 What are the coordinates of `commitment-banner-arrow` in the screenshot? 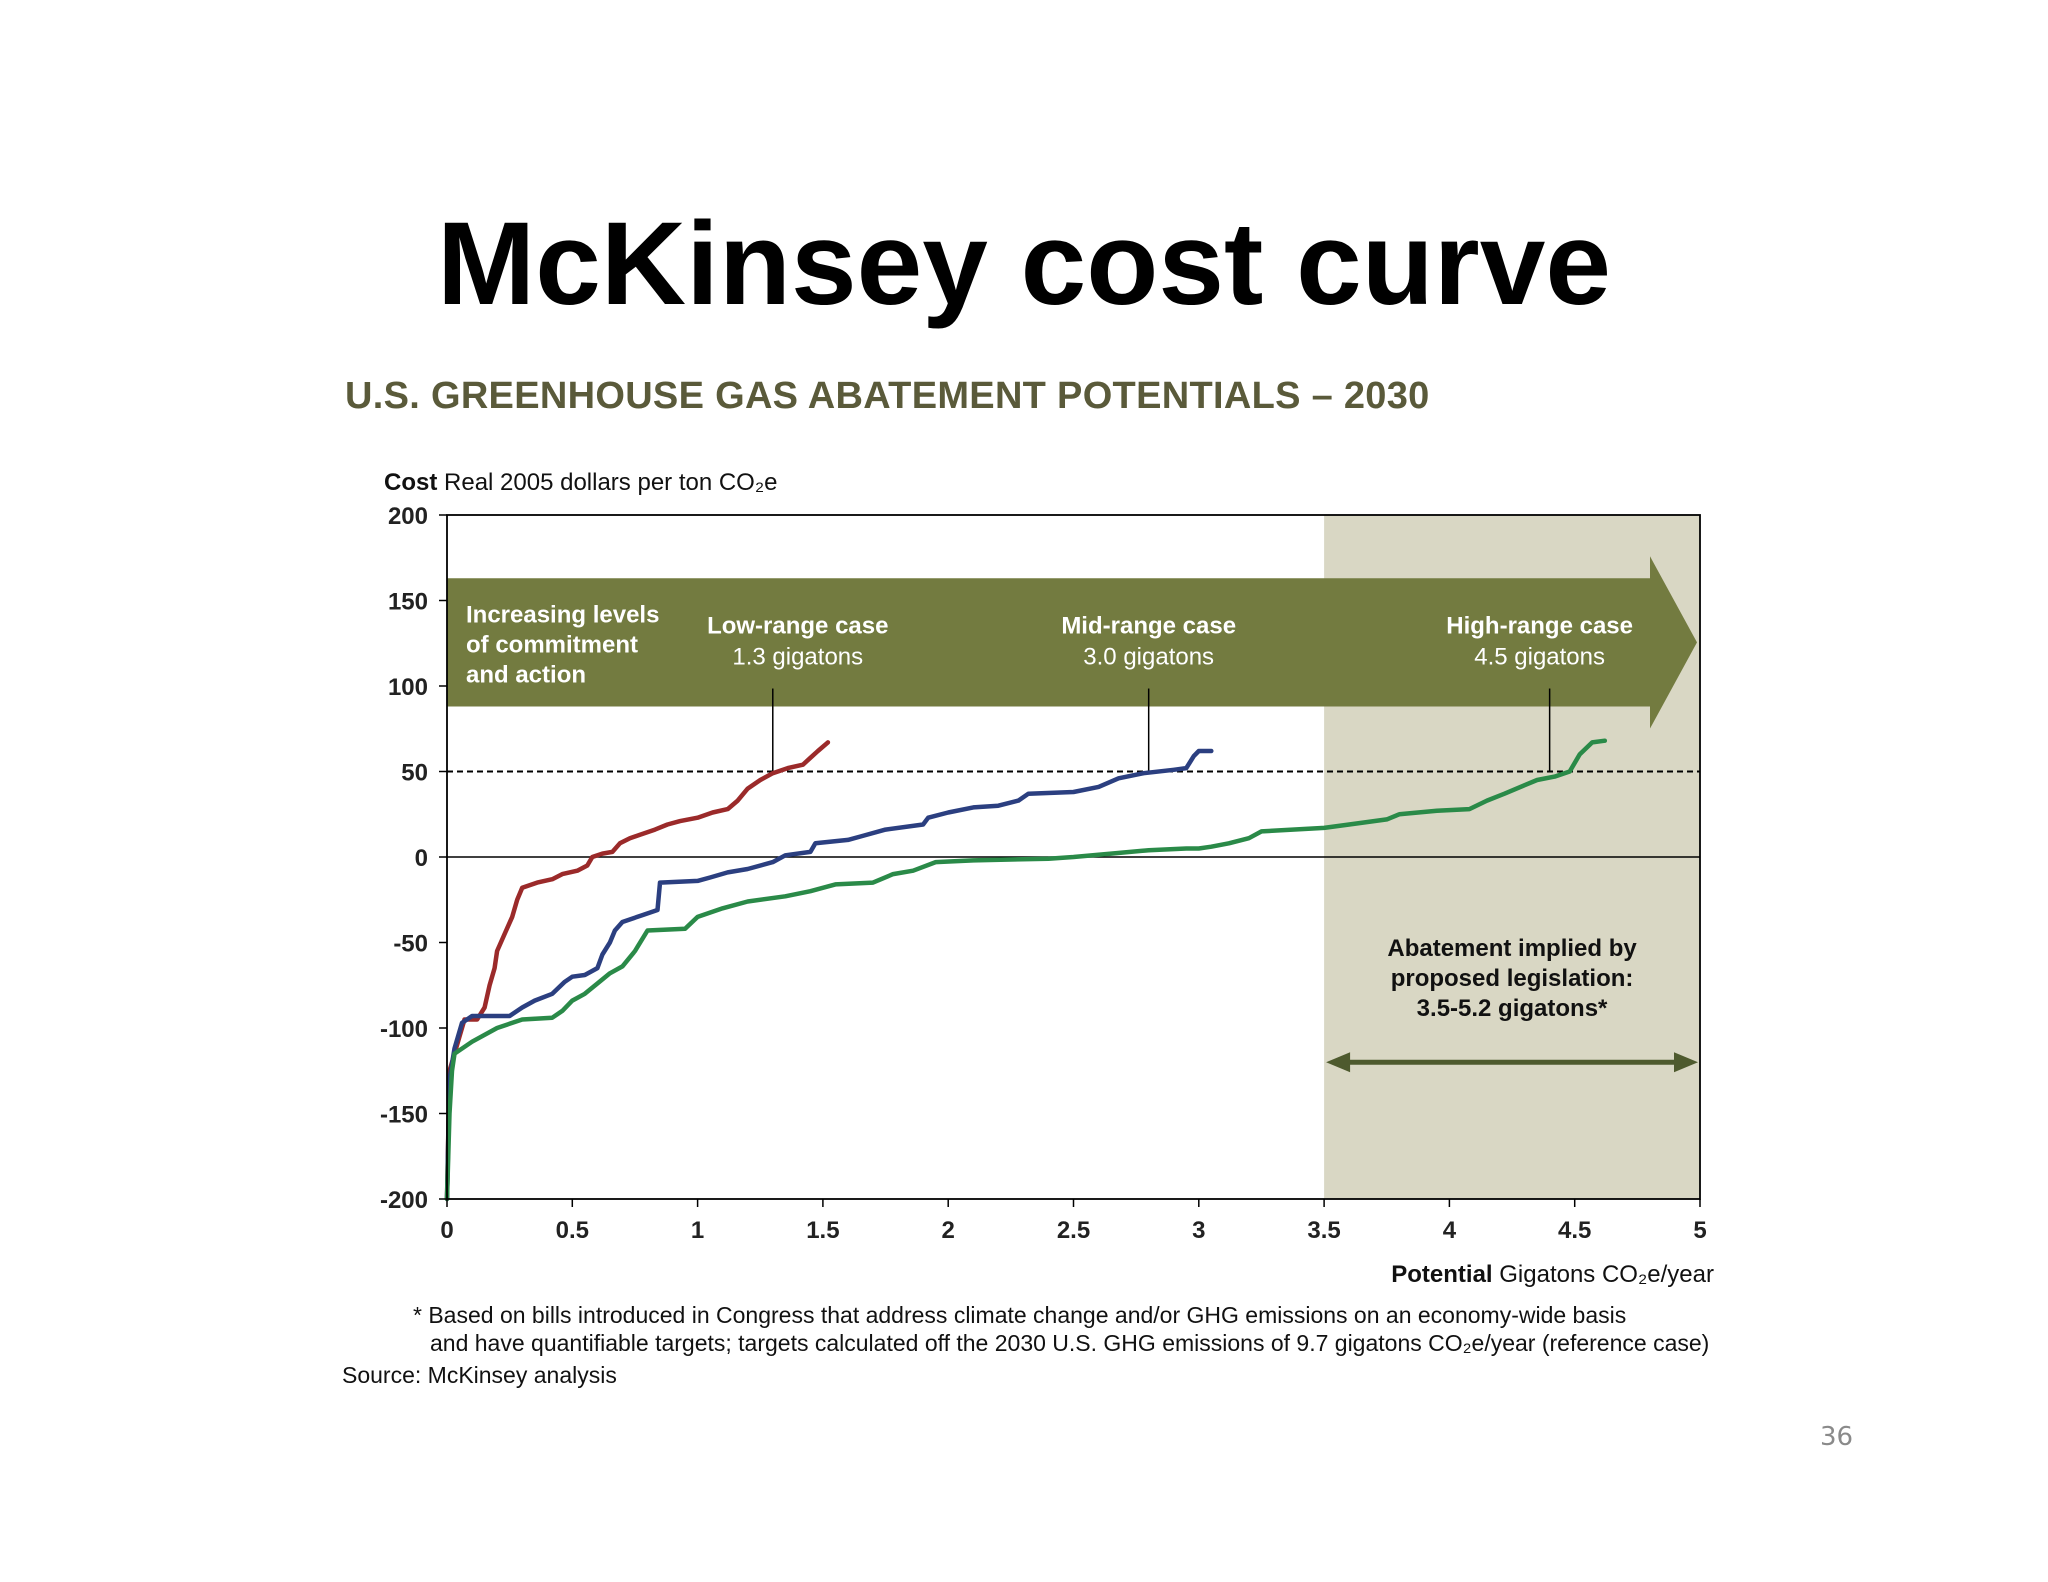 It's located at (1072, 642).